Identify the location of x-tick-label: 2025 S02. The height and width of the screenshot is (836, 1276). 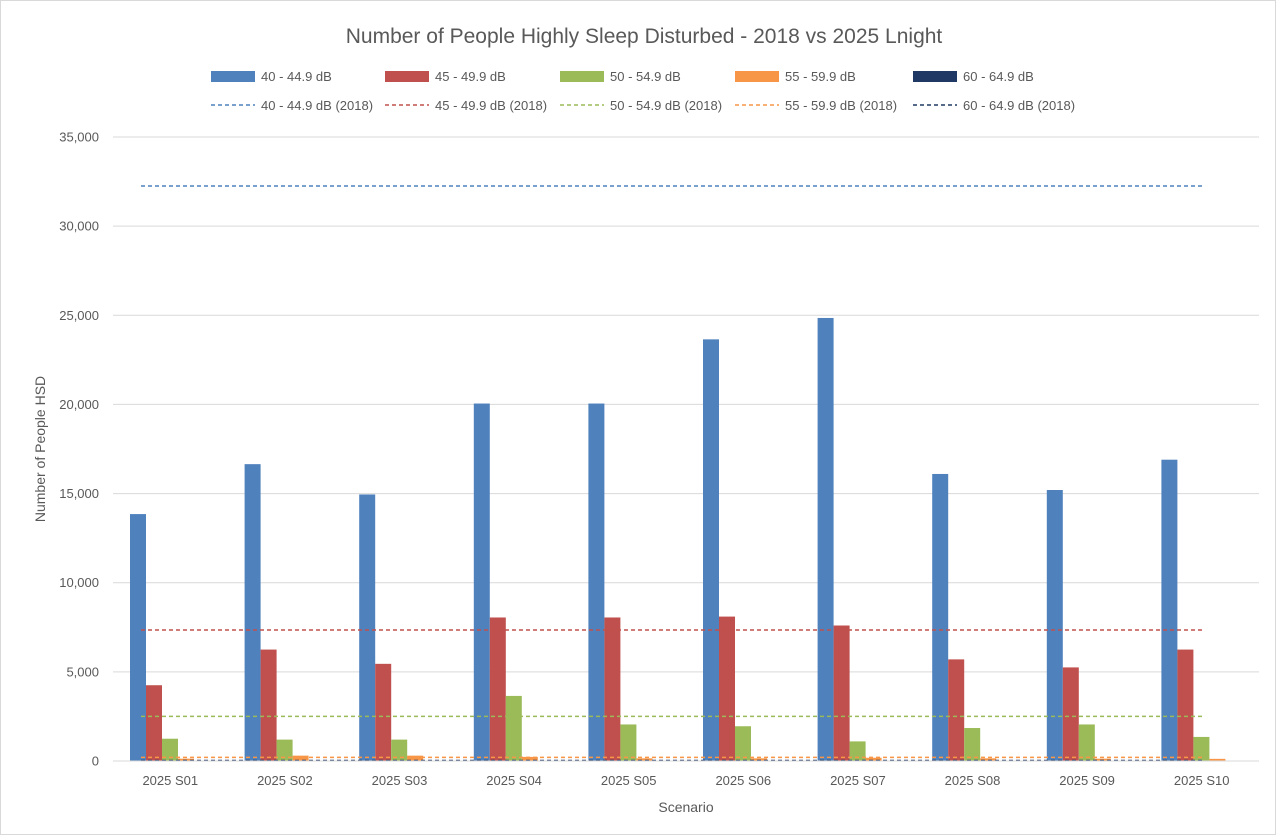
(285, 780).